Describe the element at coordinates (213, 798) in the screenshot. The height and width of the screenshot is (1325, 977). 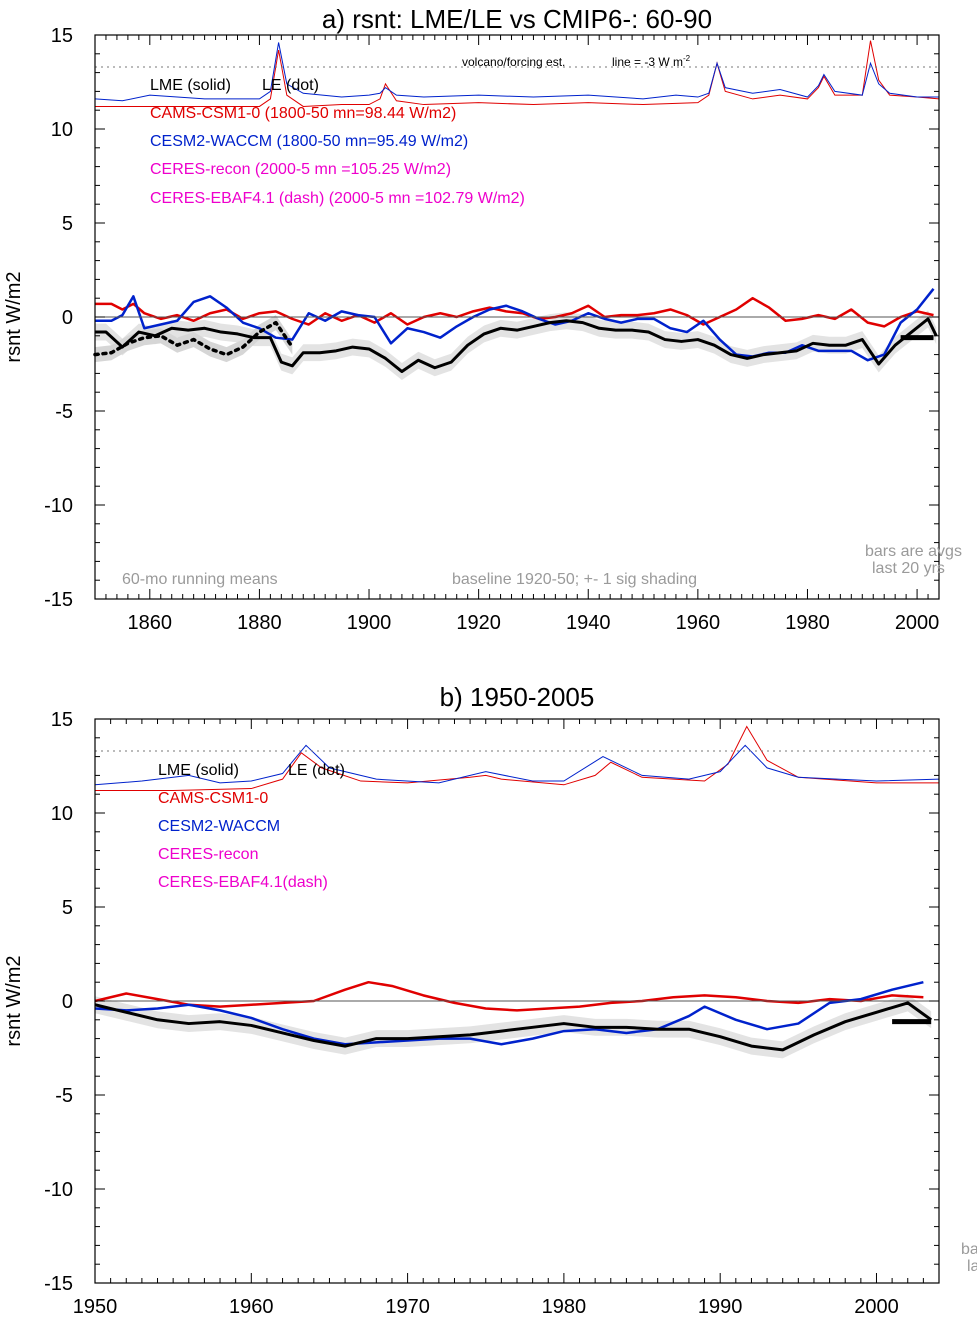
I see `legend-cams: CAMS-CSM1-0` at that location.